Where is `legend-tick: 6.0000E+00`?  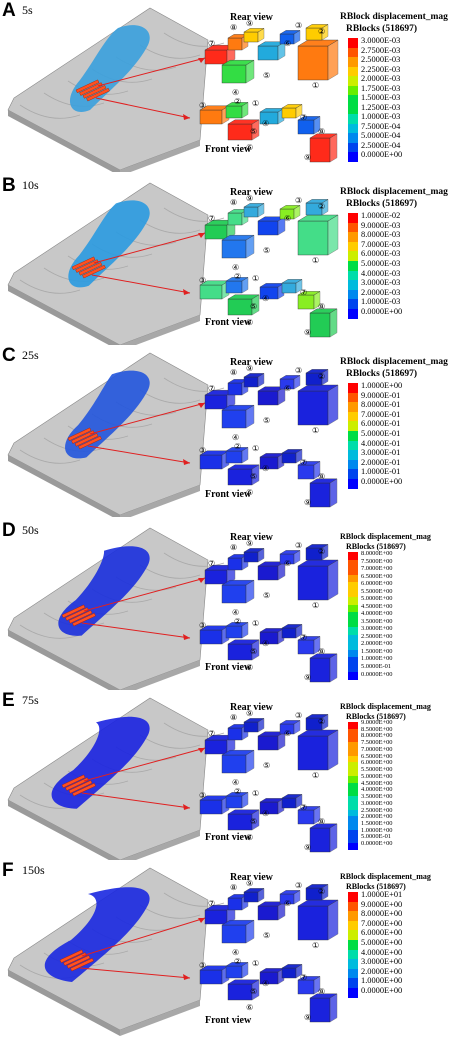 legend-tick: 6.0000E+00 is located at coordinates (377, 584).